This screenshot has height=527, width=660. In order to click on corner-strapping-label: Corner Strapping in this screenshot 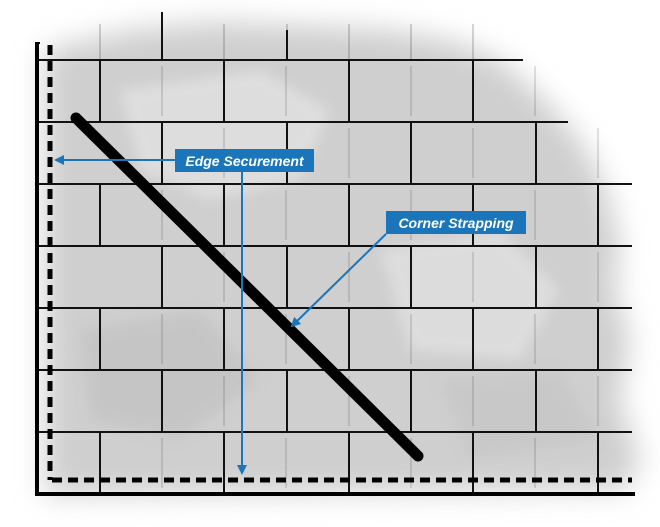, I will do `click(456, 223)`.